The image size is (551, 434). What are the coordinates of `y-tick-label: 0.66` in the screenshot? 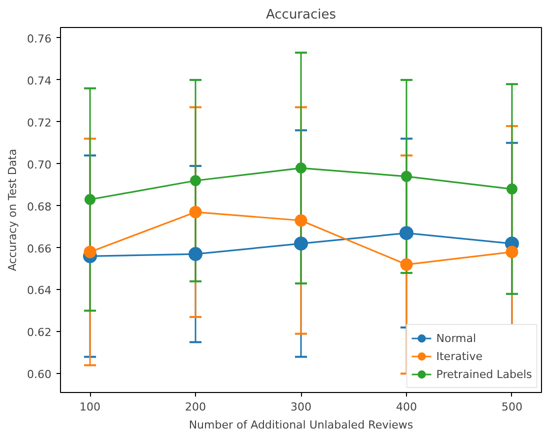 It's located at (39, 249).